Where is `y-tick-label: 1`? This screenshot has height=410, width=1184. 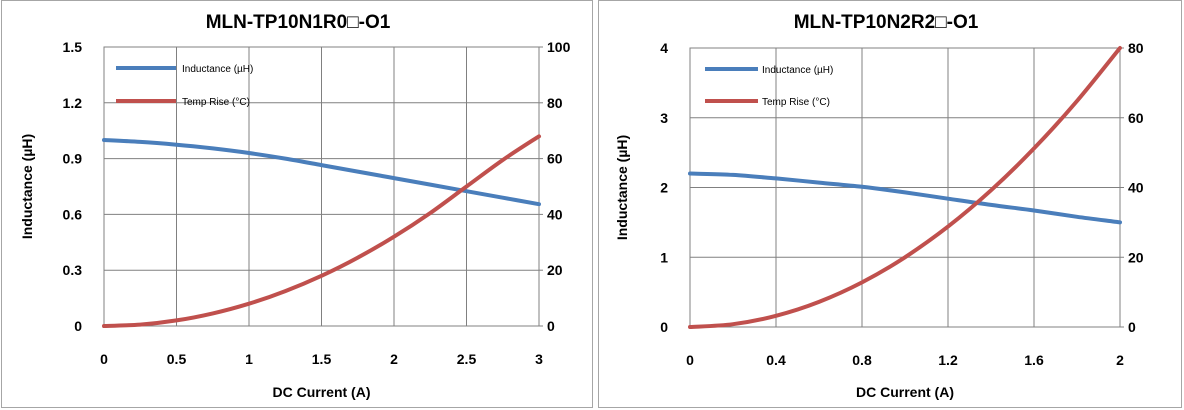 y-tick-label: 1 is located at coordinates (664, 257).